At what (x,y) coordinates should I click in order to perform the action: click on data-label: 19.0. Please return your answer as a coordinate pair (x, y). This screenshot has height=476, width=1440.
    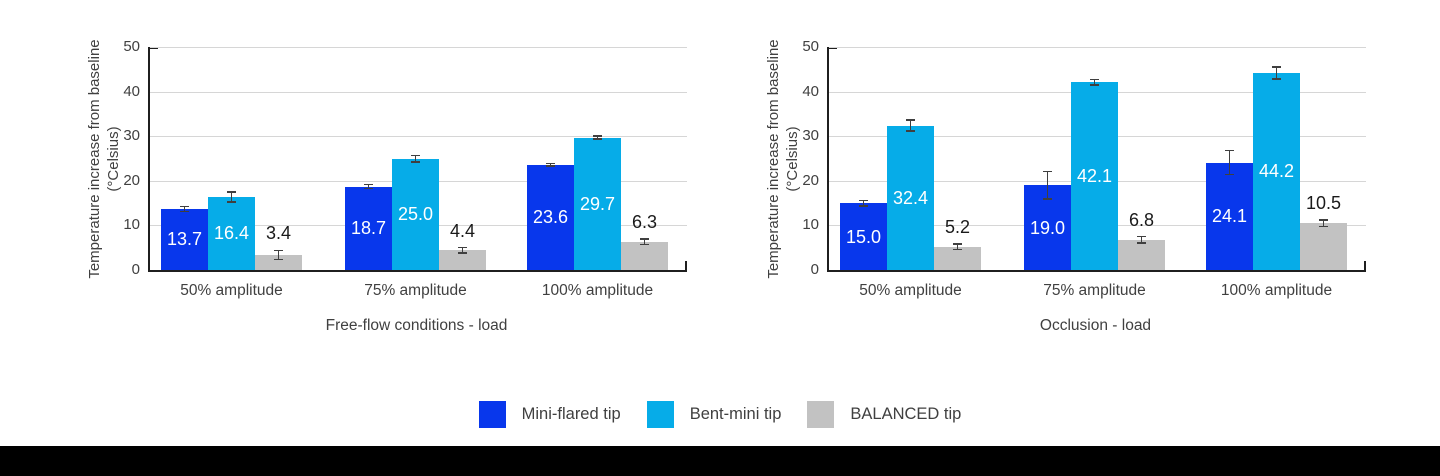
    Looking at the image, I should click on (1047, 227).